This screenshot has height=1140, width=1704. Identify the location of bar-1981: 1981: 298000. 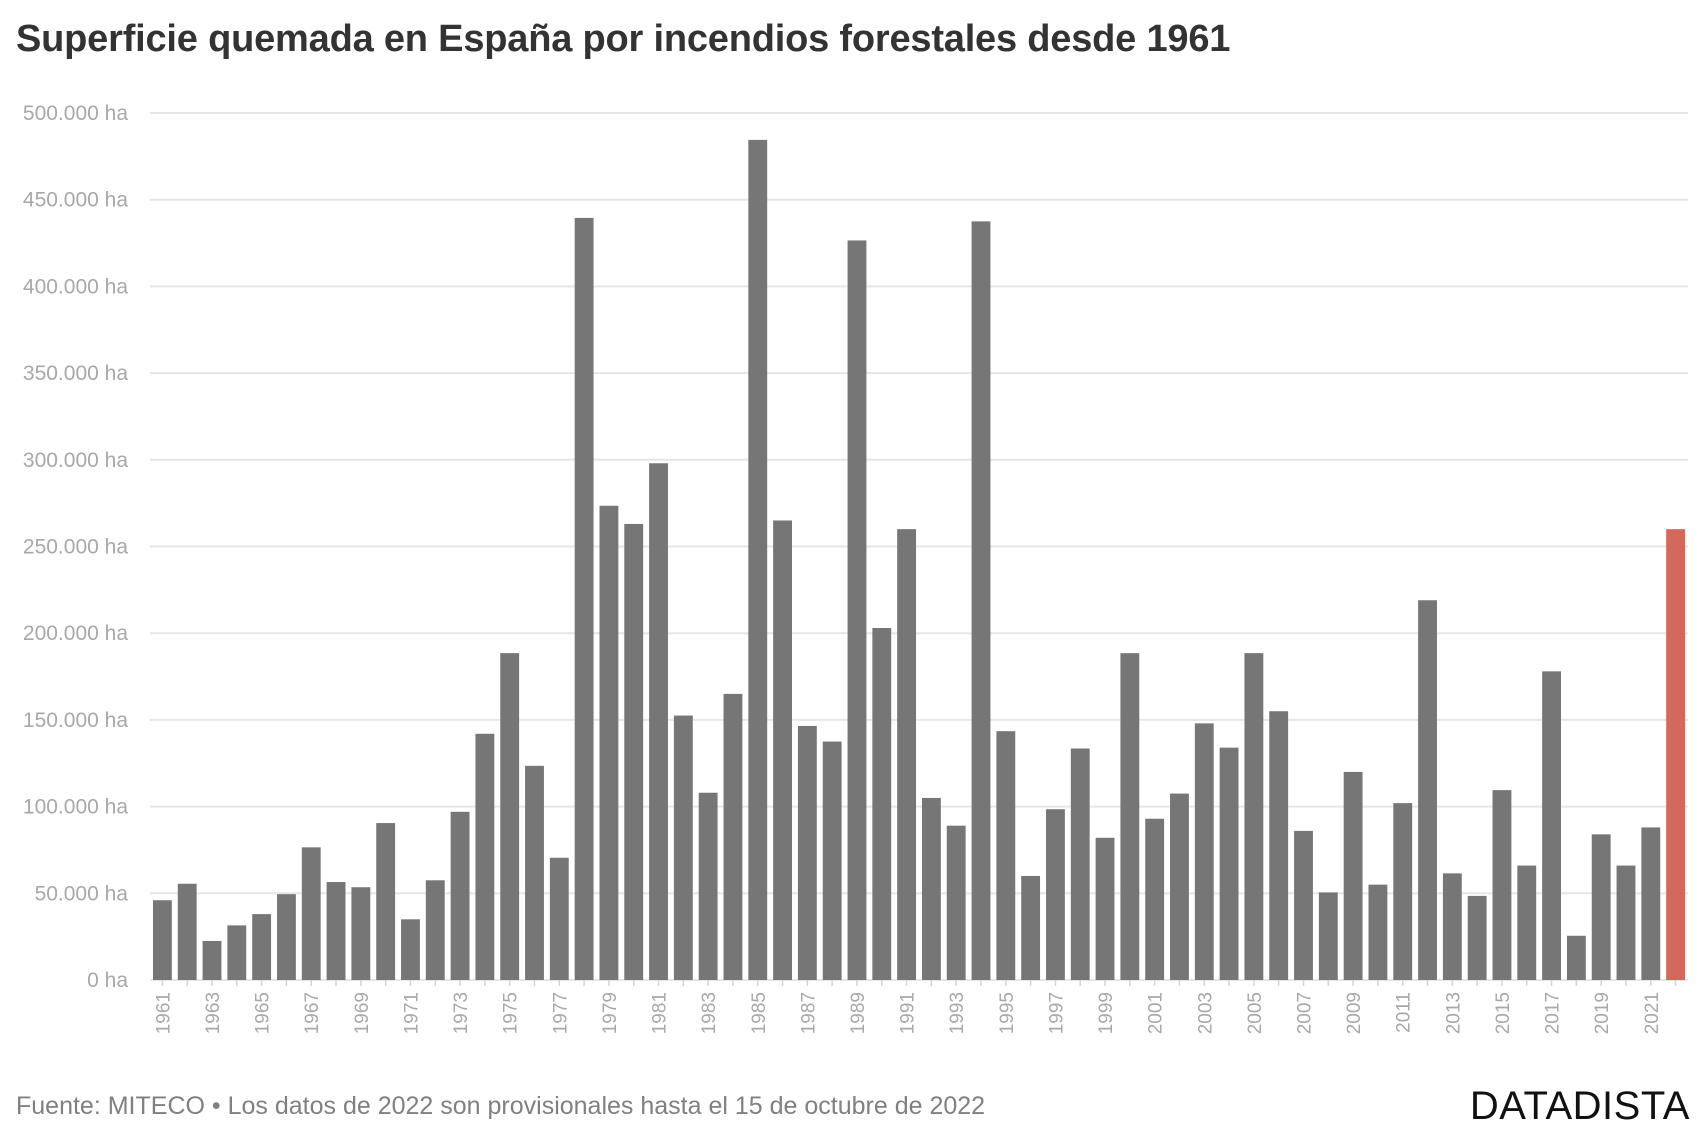
(658, 721).